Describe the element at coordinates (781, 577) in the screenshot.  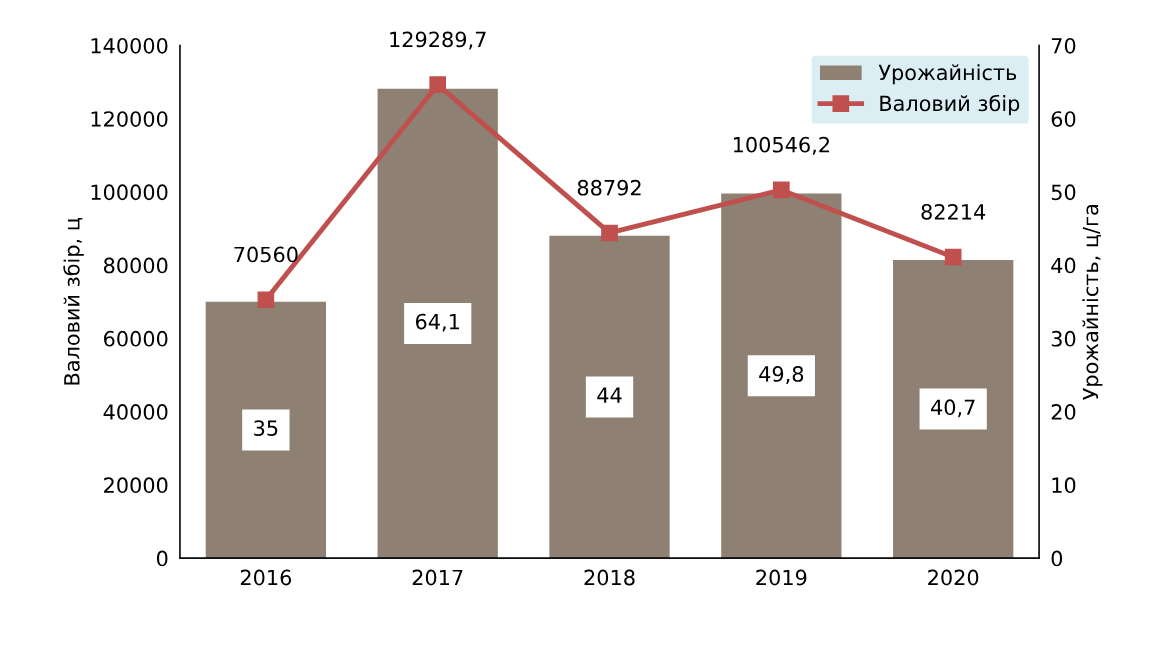
I see `x-tick-label: 2019` at that location.